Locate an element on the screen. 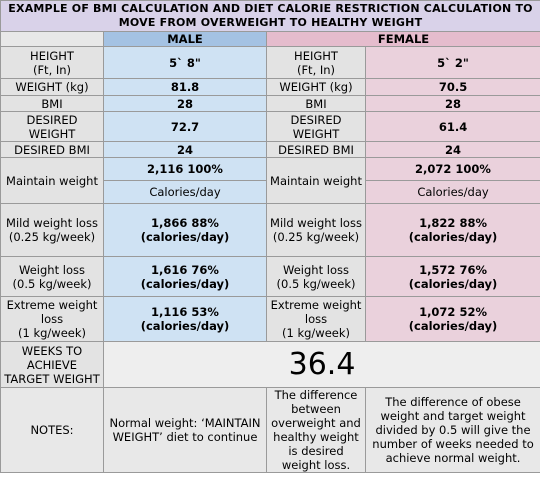 The image size is (540, 482). bmi-label: BMI is located at coordinates (52, 103).